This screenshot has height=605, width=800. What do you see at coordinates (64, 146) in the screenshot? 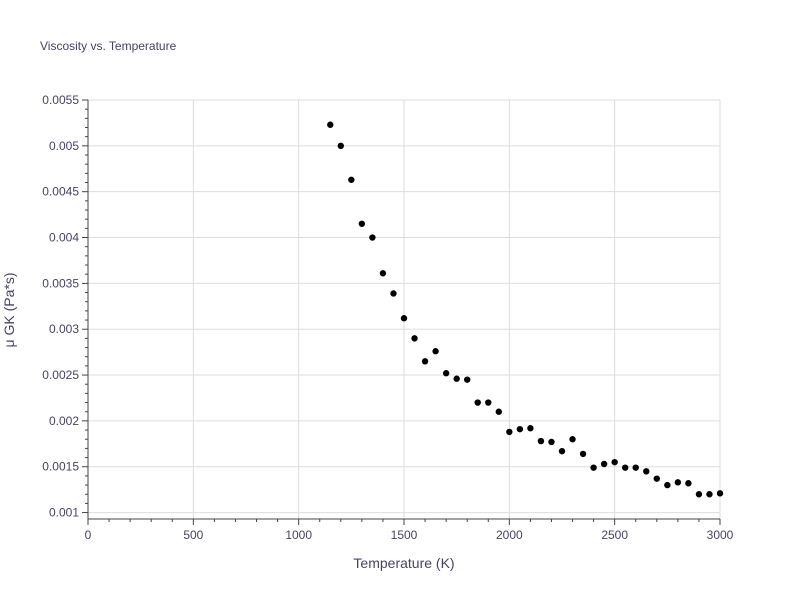
I see `y-tick-label: 0.005` at bounding box center [64, 146].